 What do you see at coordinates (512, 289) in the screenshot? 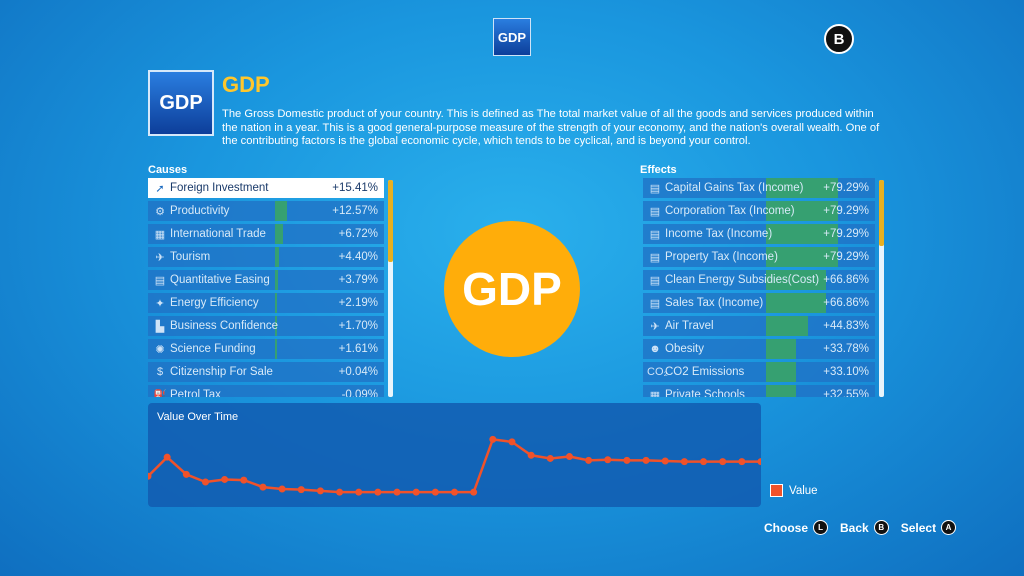
I see `gdp-center-icon: GDP` at bounding box center [512, 289].